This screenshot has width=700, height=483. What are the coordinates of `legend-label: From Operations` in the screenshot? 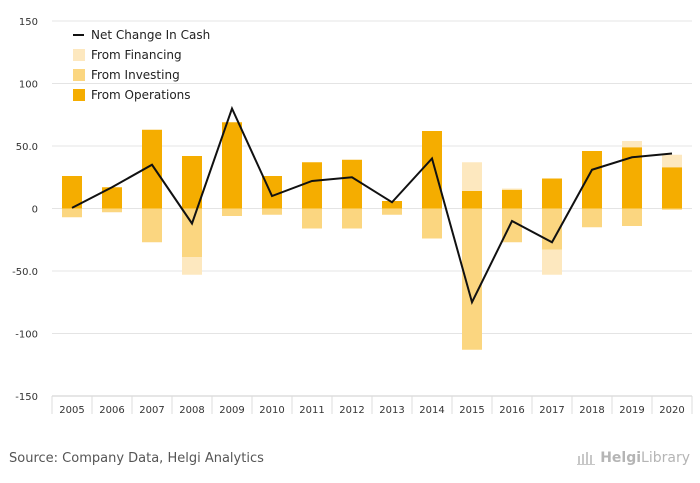 It's located at (141, 95).